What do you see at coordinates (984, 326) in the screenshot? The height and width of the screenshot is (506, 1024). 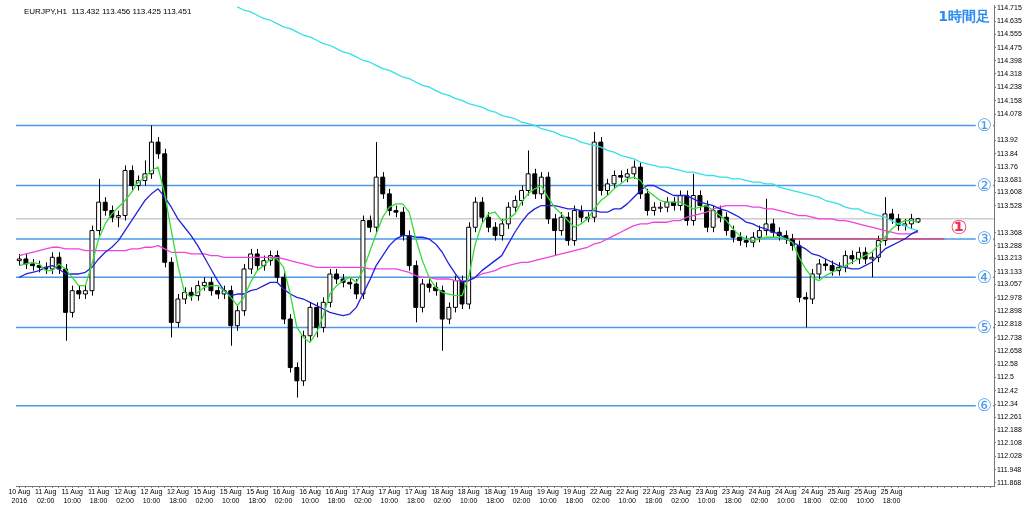 I see `ref-line-label: ⑤` at bounding box center [984, 326].